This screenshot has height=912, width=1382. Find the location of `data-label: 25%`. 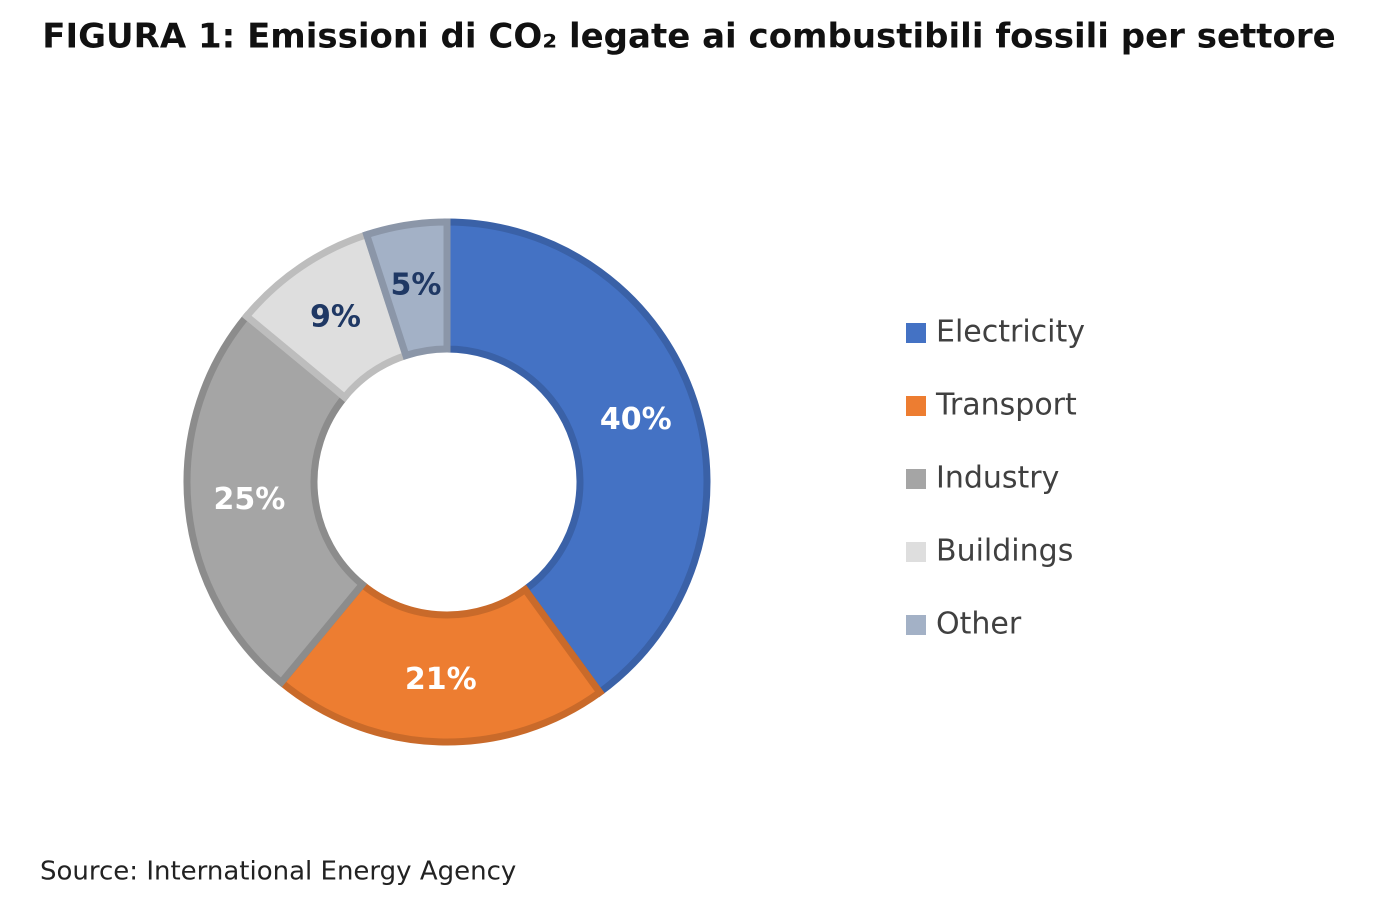

data-label: 25% is located at coordinates (249, 499).